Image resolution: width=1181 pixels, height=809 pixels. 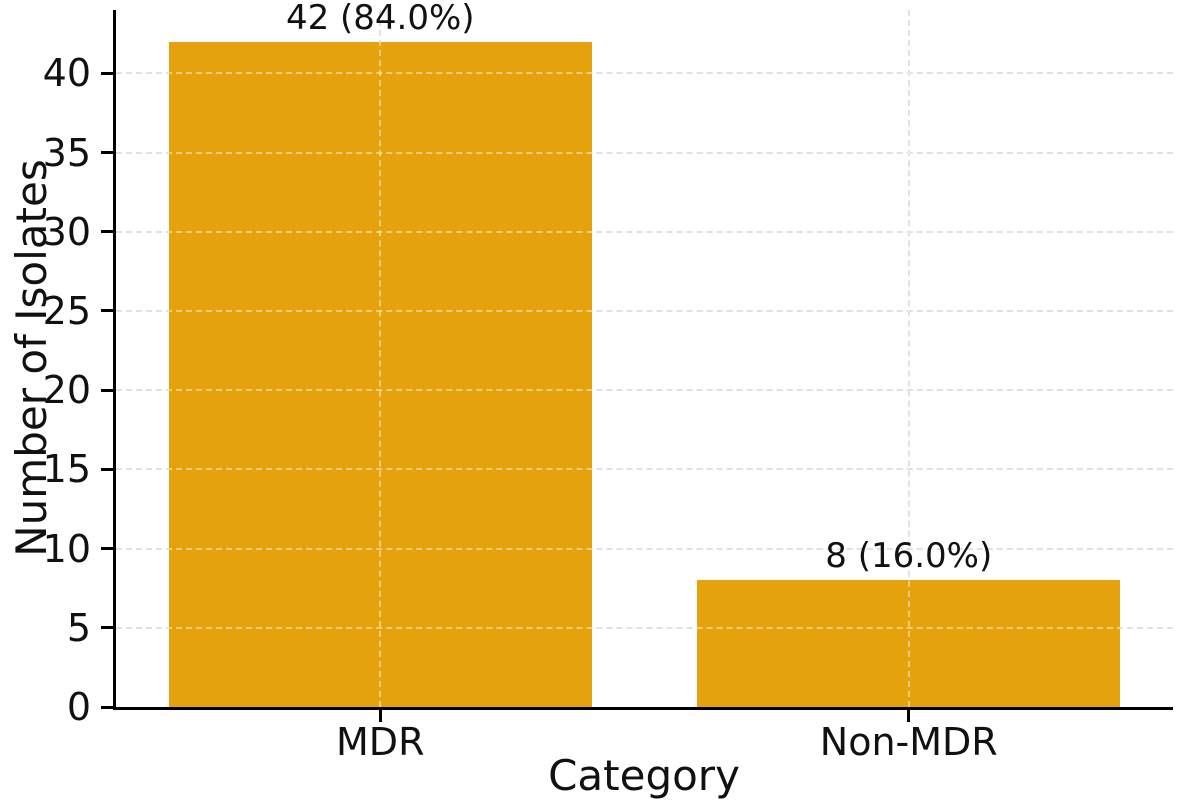 What do you see at coordinates (66, 73) in the screenshot?
I see `y-tick-label: 40` at bounding box center [66, 73].